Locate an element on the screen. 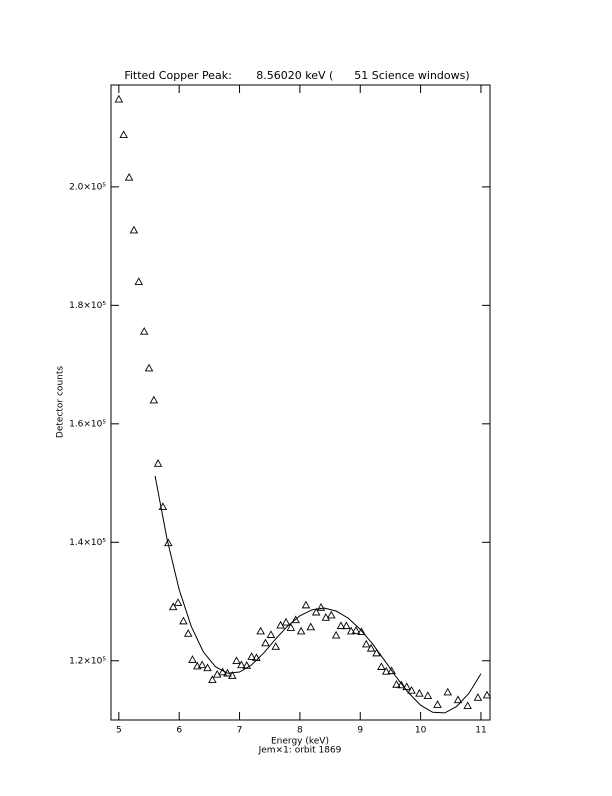  x-tick-label: 9 is located at coordinates (360, 731).